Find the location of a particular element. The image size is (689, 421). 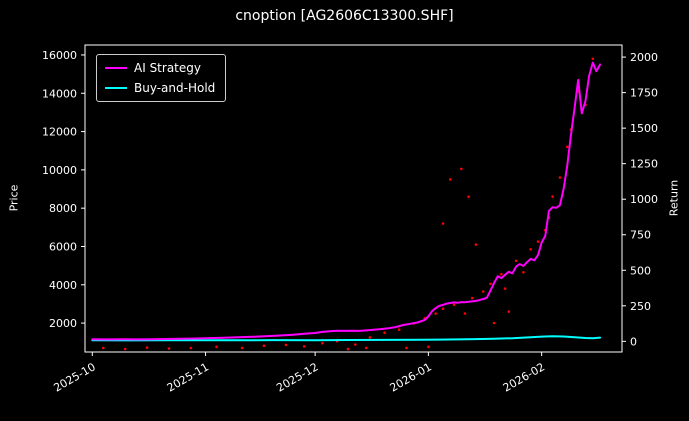

svg-text: 8000 is located at coordinates (63, 208).